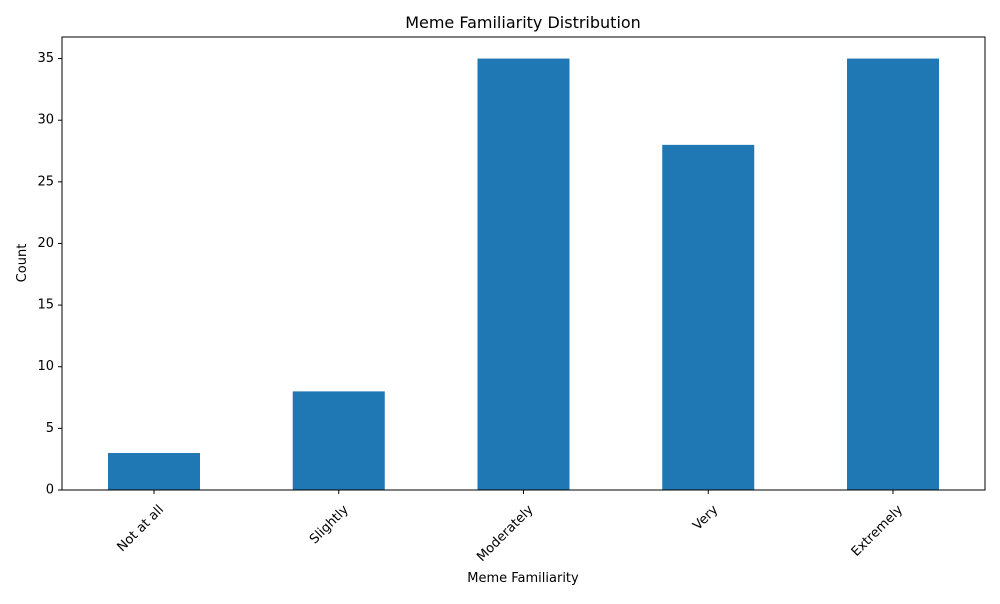  What do you see at coordinates (45, 181) in the screenshot?
I see `y-tick-label: 25` at bounding box center [45, 181].